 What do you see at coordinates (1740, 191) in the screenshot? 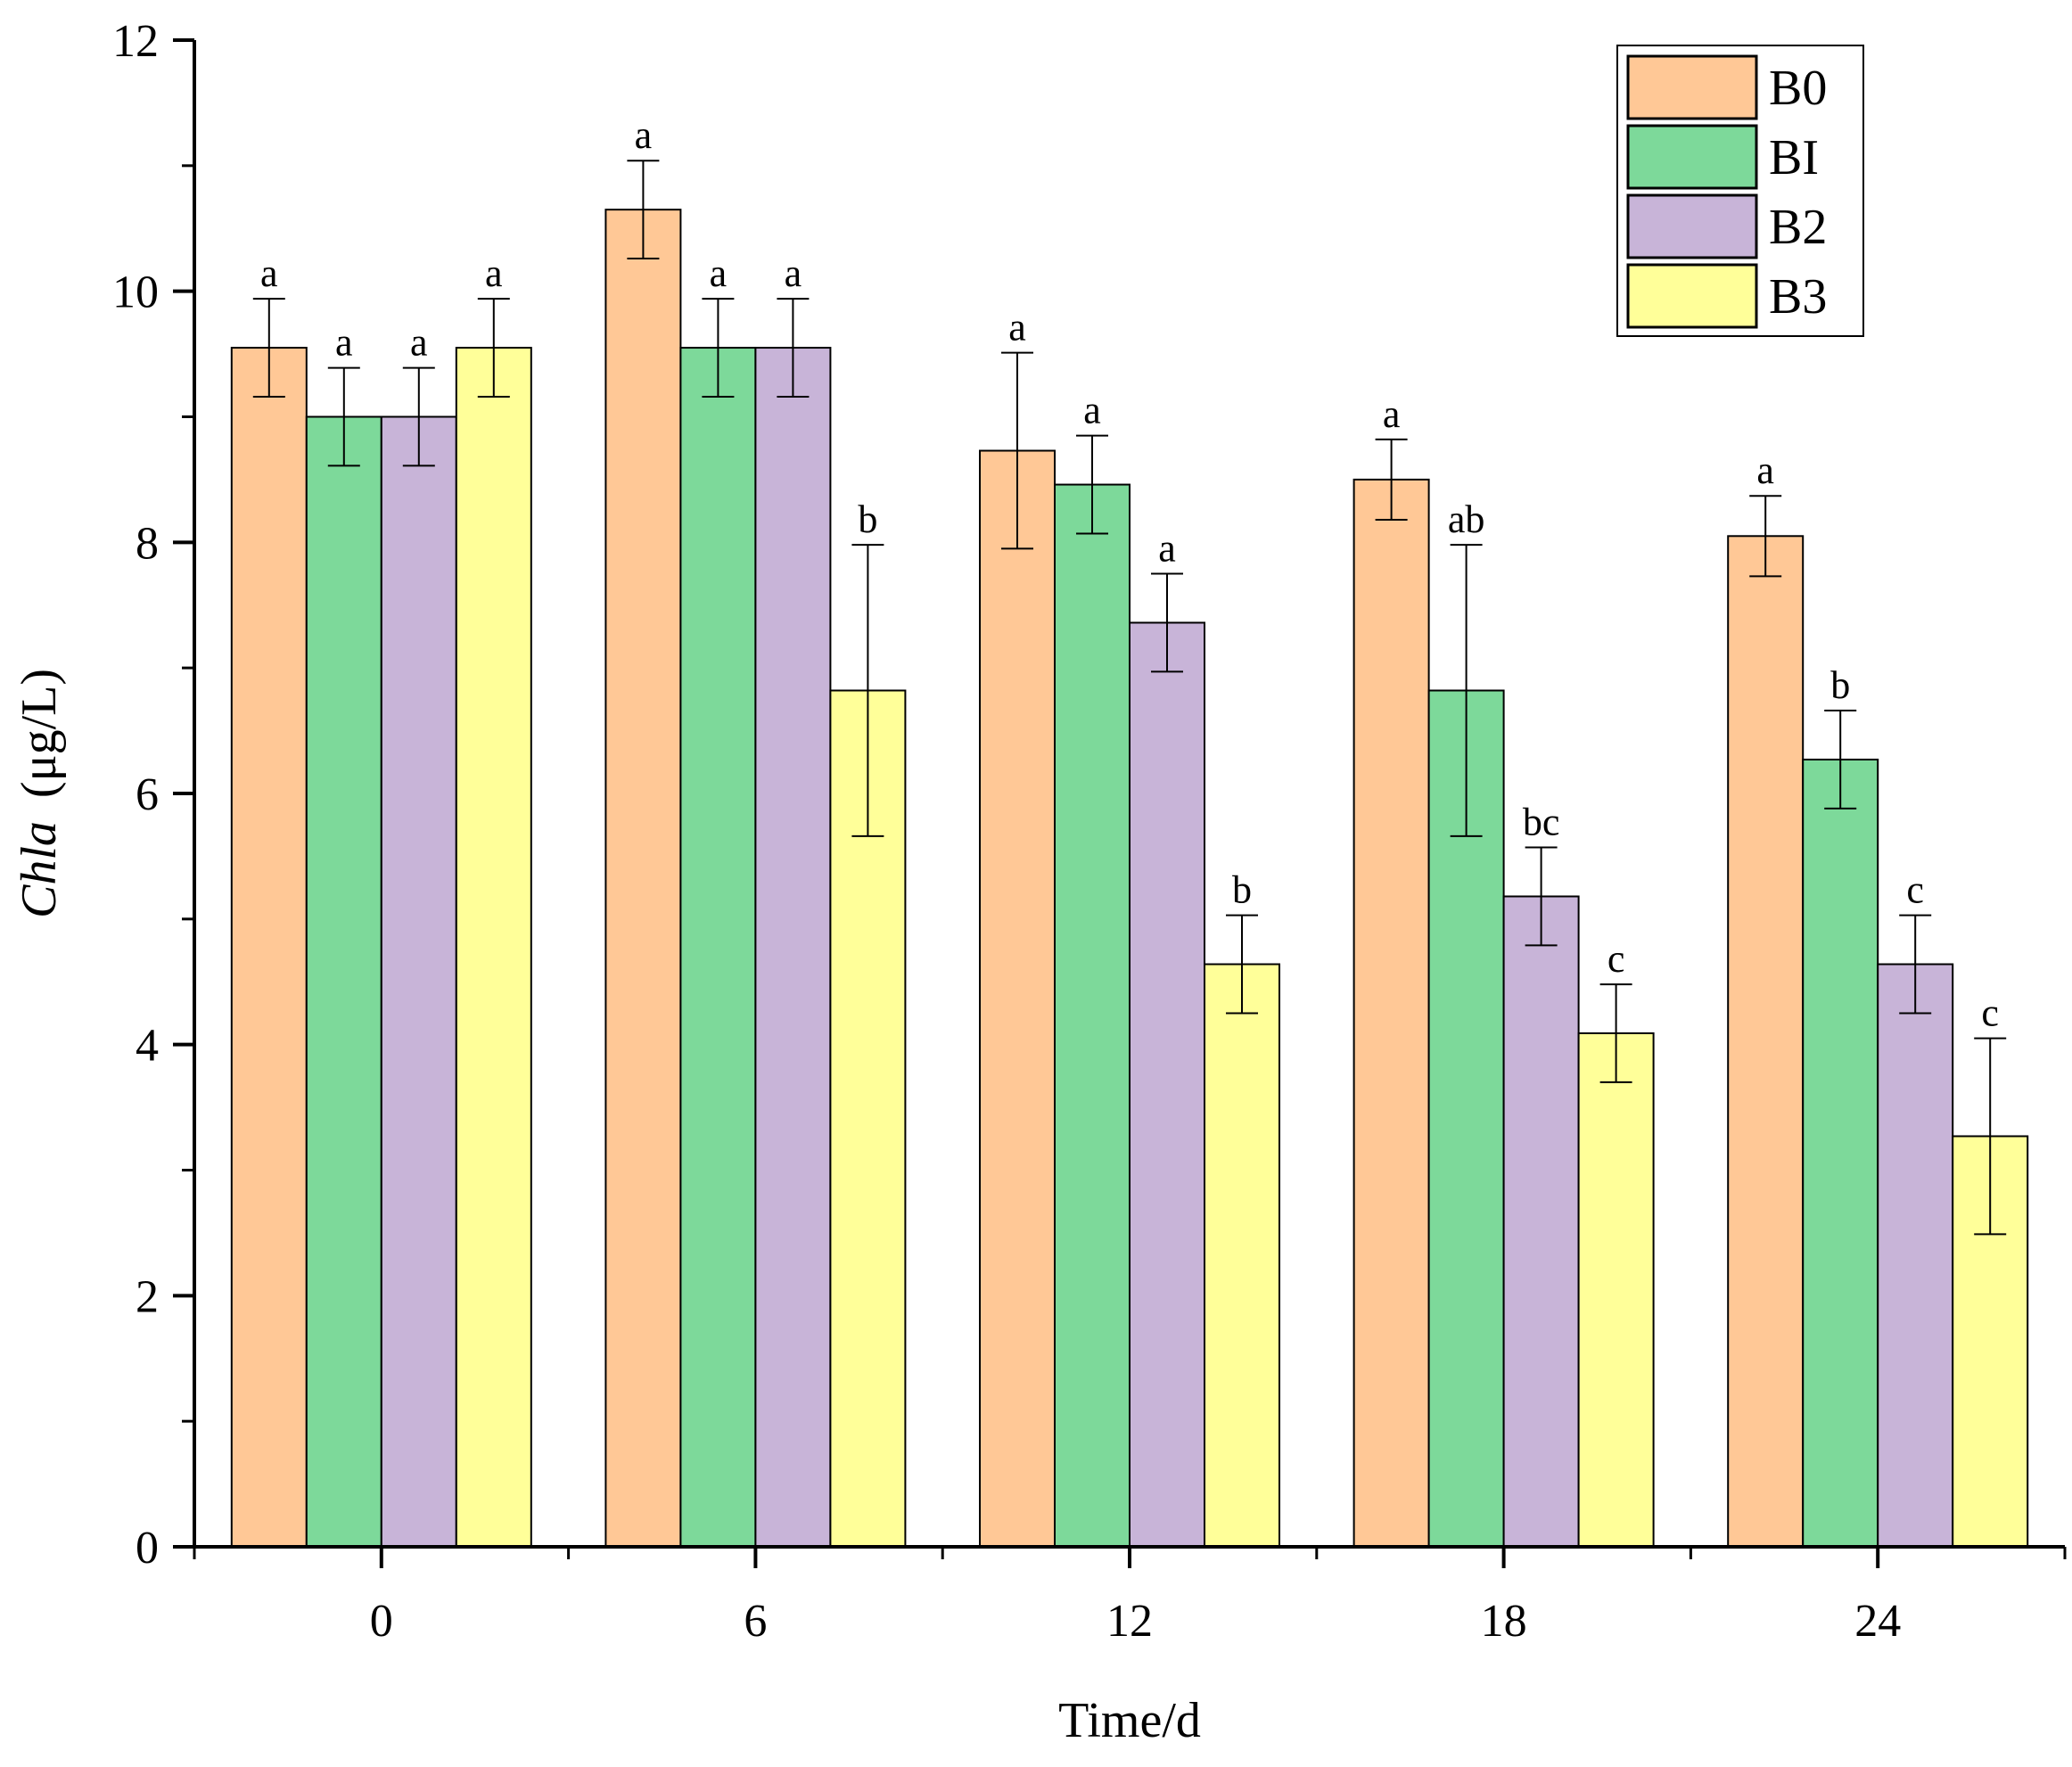
I see `legend: B0 BI B2 B3` at bounding box center [1740, 191].